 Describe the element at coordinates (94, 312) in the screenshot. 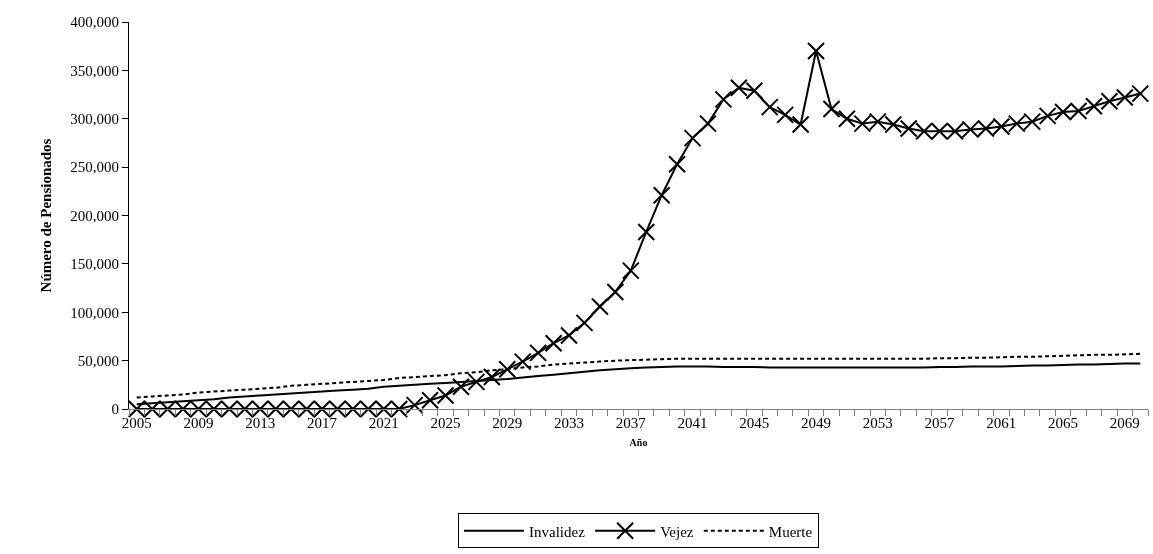

I see `y-tick-label: 100,000` at that location.